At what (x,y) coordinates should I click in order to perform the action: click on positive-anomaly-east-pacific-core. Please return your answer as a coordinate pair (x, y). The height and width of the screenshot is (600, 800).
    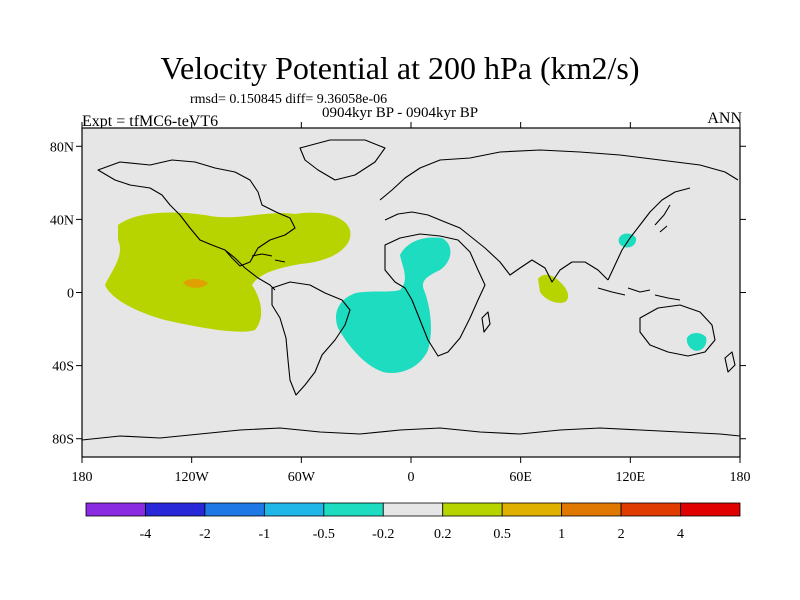
    Looking at the image, I should click on (195, 283).